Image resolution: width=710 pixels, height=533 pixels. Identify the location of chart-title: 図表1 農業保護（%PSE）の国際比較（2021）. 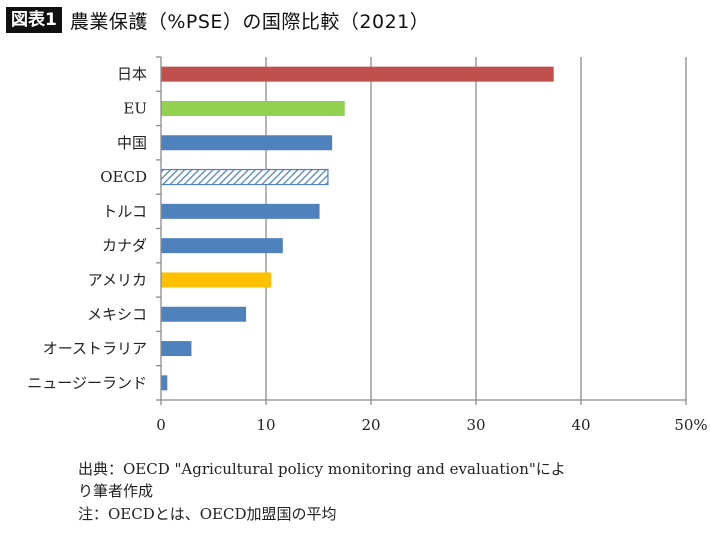
(217, 20).